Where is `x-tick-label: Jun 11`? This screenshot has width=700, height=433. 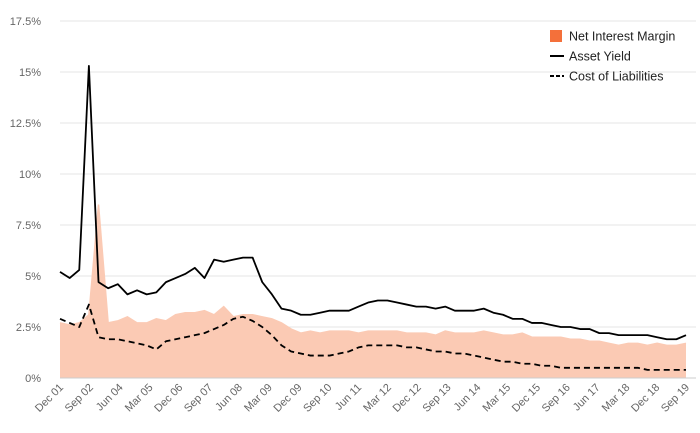
x-tick-label: Jun 11 is located at coordinates (348, 397).